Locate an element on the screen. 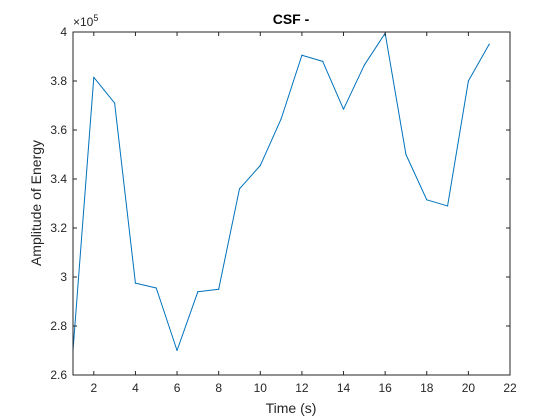 The width and height of the screenshot is (560, 420). y-exponent-base: ×10 is located at coordinates (83, 22).